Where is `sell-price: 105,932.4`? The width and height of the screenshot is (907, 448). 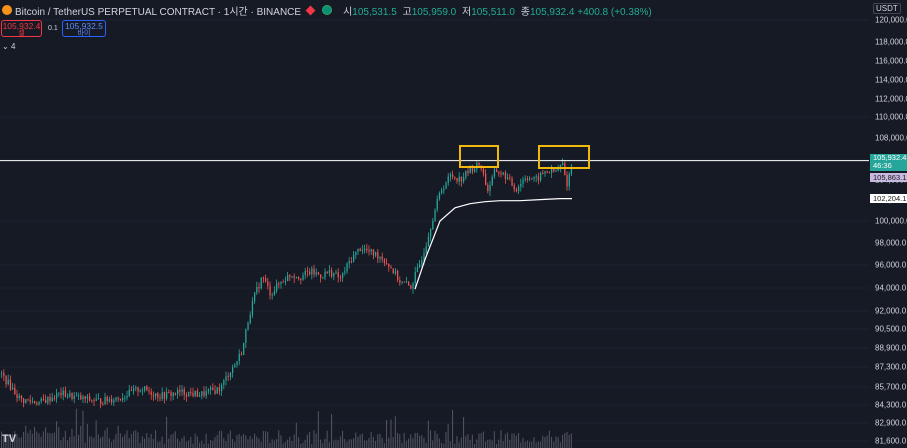
sell-price: 105,932.4 is located at coordinates (21, 26).